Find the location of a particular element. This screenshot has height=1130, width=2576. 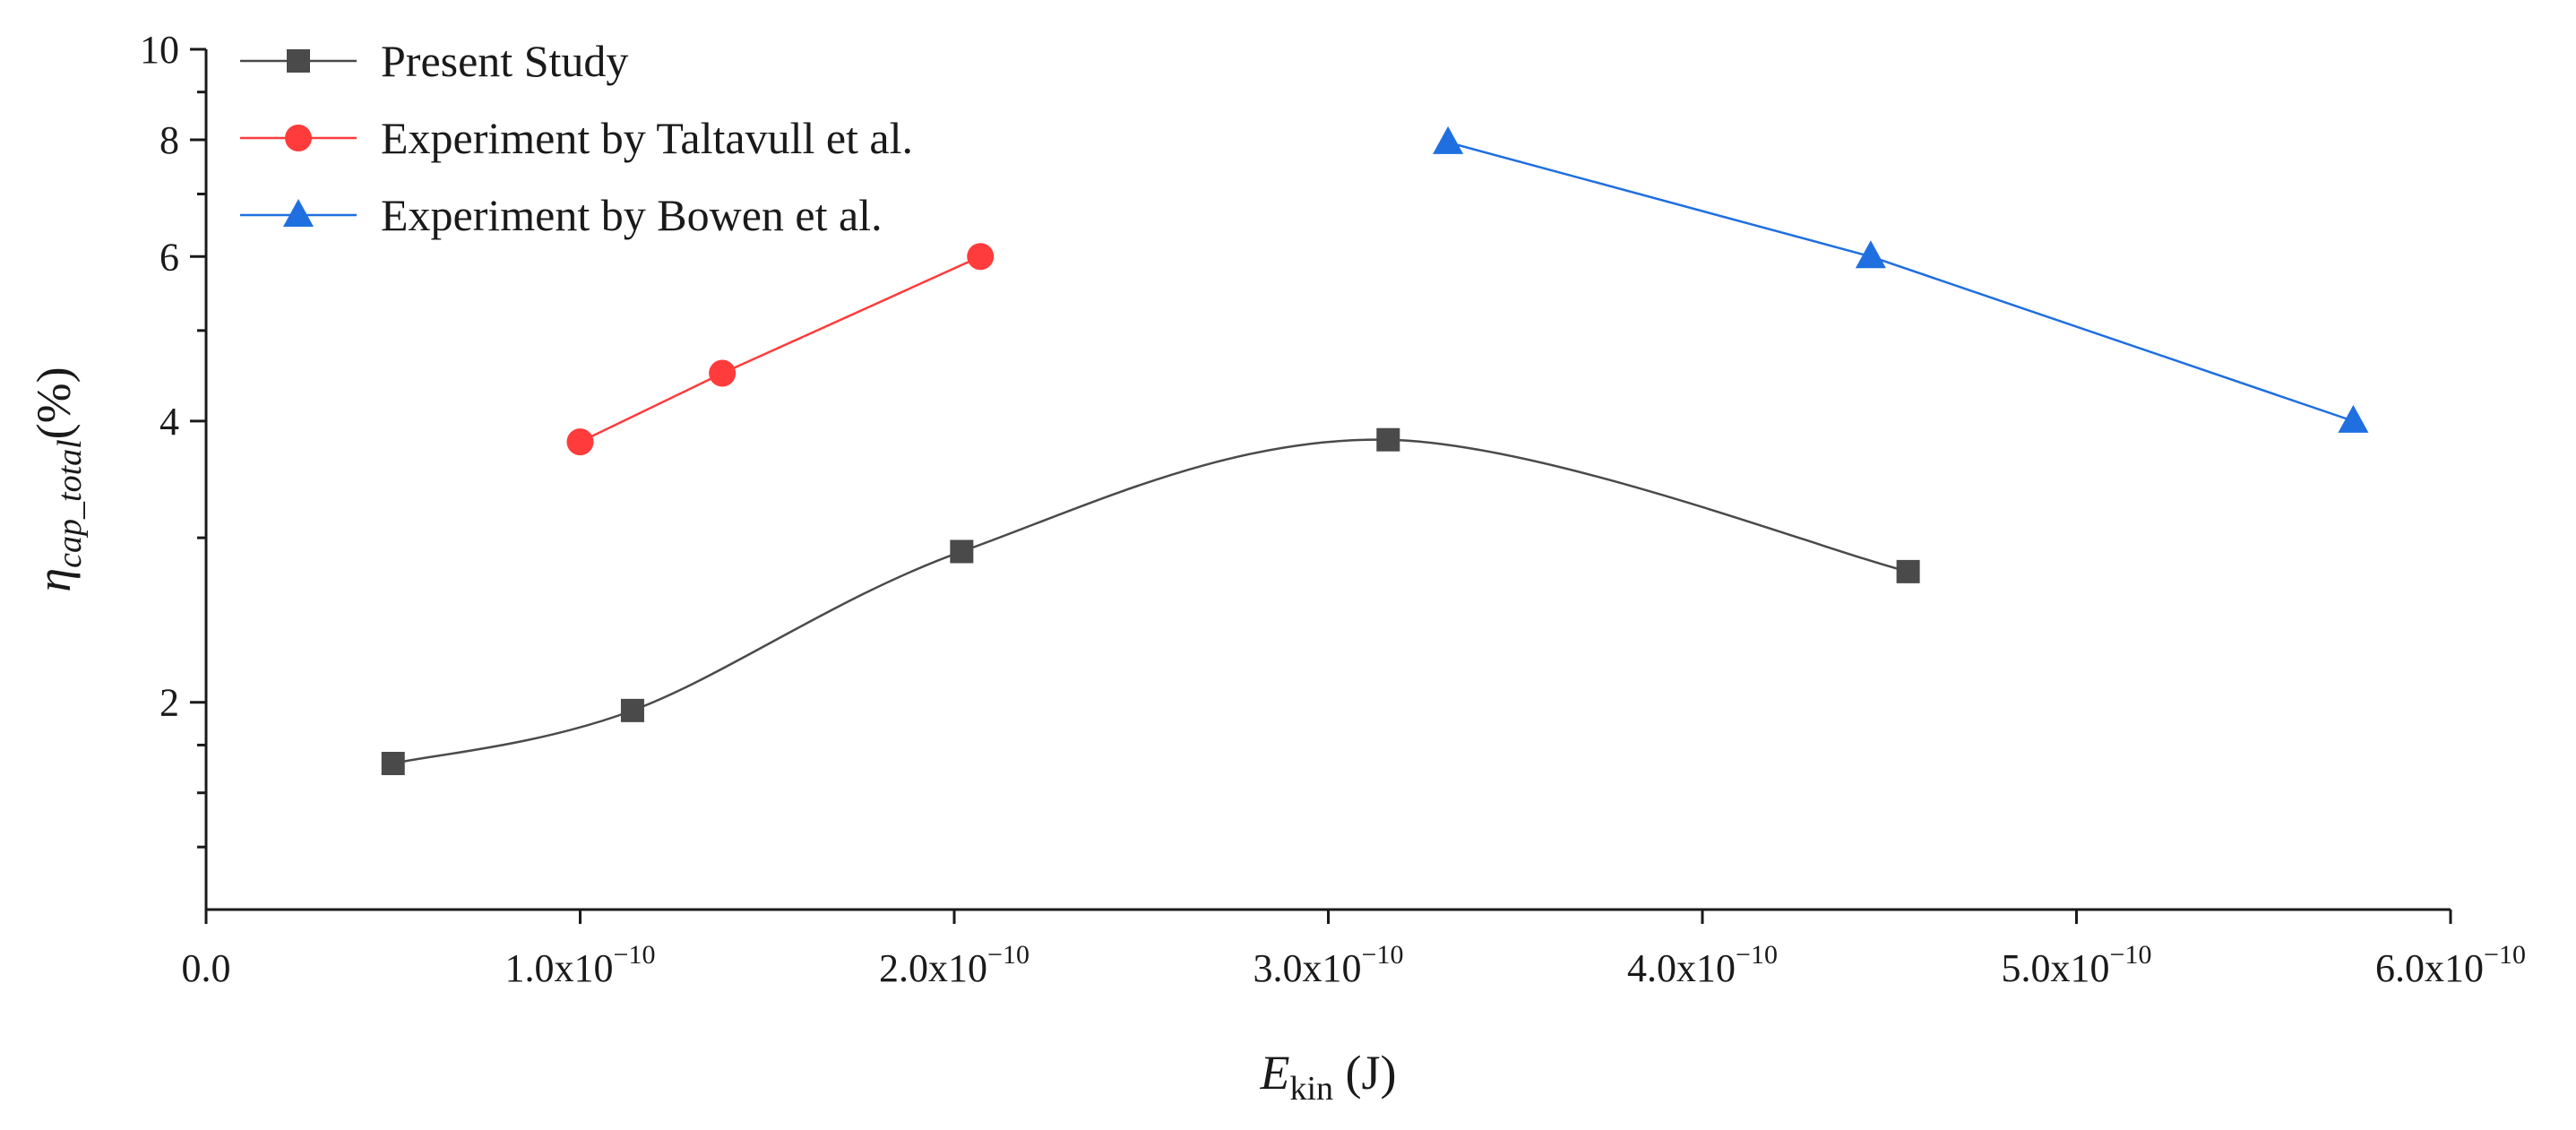

x-tick-label: 0.0 is located at coordinates (206, 968).